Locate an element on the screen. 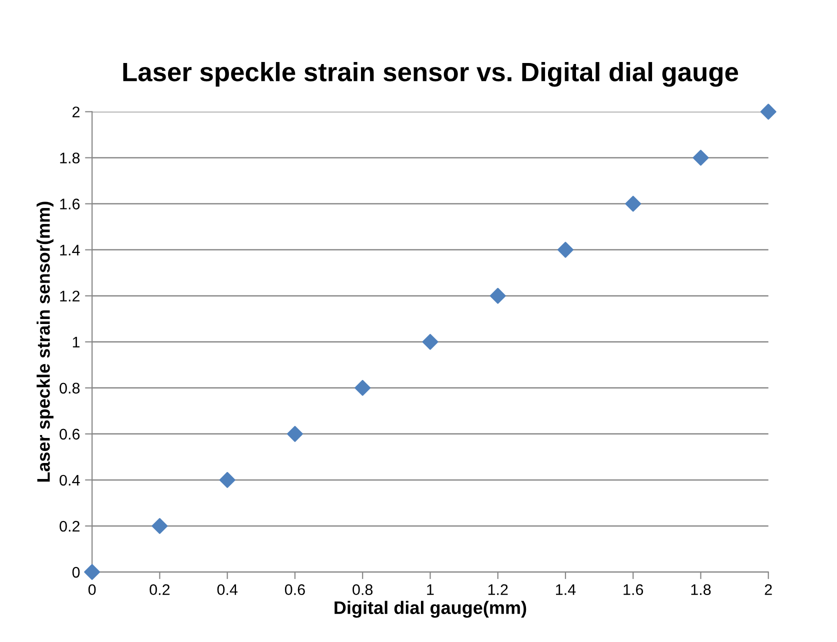 The width and height of the screenshot is (837, 642). x-tick-label: 0.8 is located at coordinates (362, 590).